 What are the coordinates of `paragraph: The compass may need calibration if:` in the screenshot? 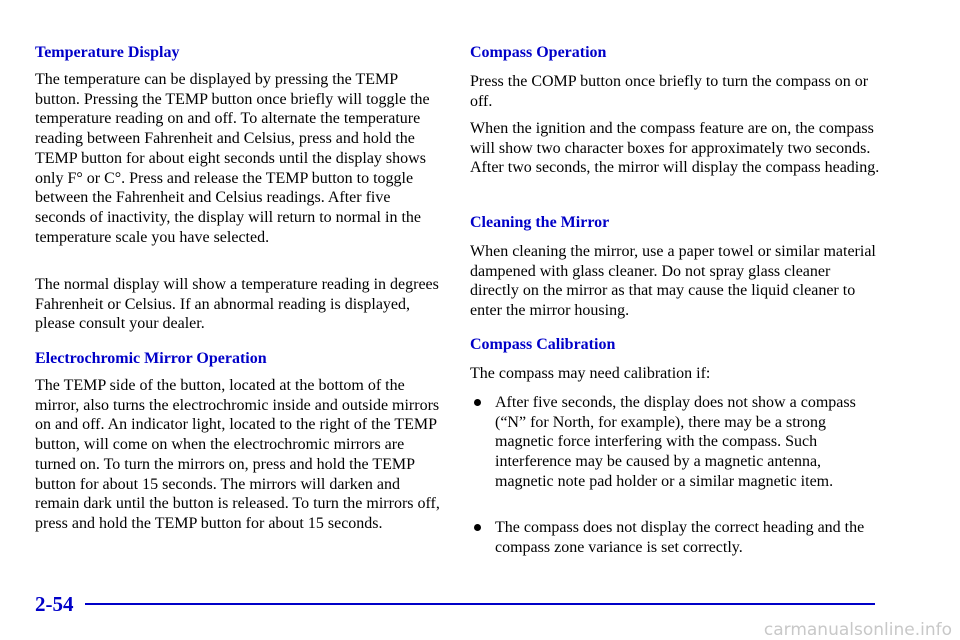 It's located at (590, 373).